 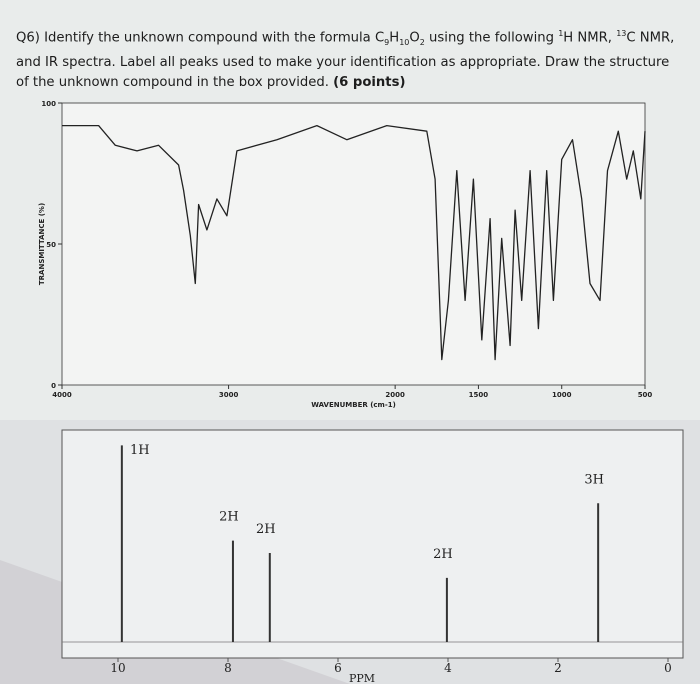 I want to click on x-tick-label: 10, so click(x=117, y=668).